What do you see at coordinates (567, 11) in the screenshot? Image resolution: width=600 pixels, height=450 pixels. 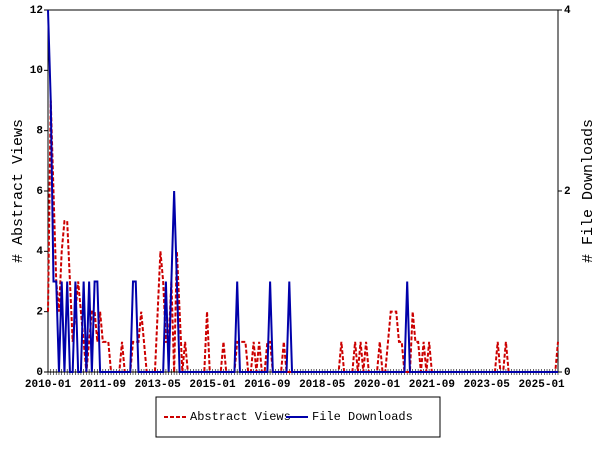 I see `y2-tick-label: 4` at bounding box center [567, 11].